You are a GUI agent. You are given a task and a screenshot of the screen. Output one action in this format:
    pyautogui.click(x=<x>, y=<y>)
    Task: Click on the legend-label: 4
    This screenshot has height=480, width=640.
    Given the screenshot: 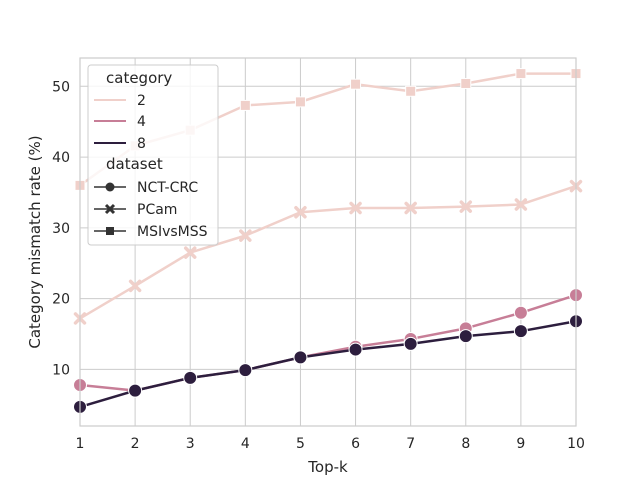 What is the action you would take?
    pyautogui.click(x=141, y=122)
    